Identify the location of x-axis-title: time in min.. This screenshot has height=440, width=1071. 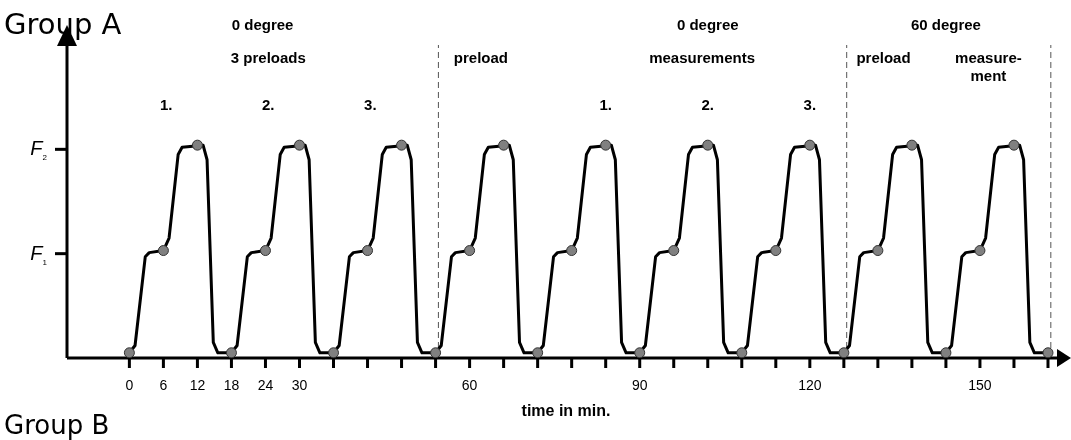
(566, 410).